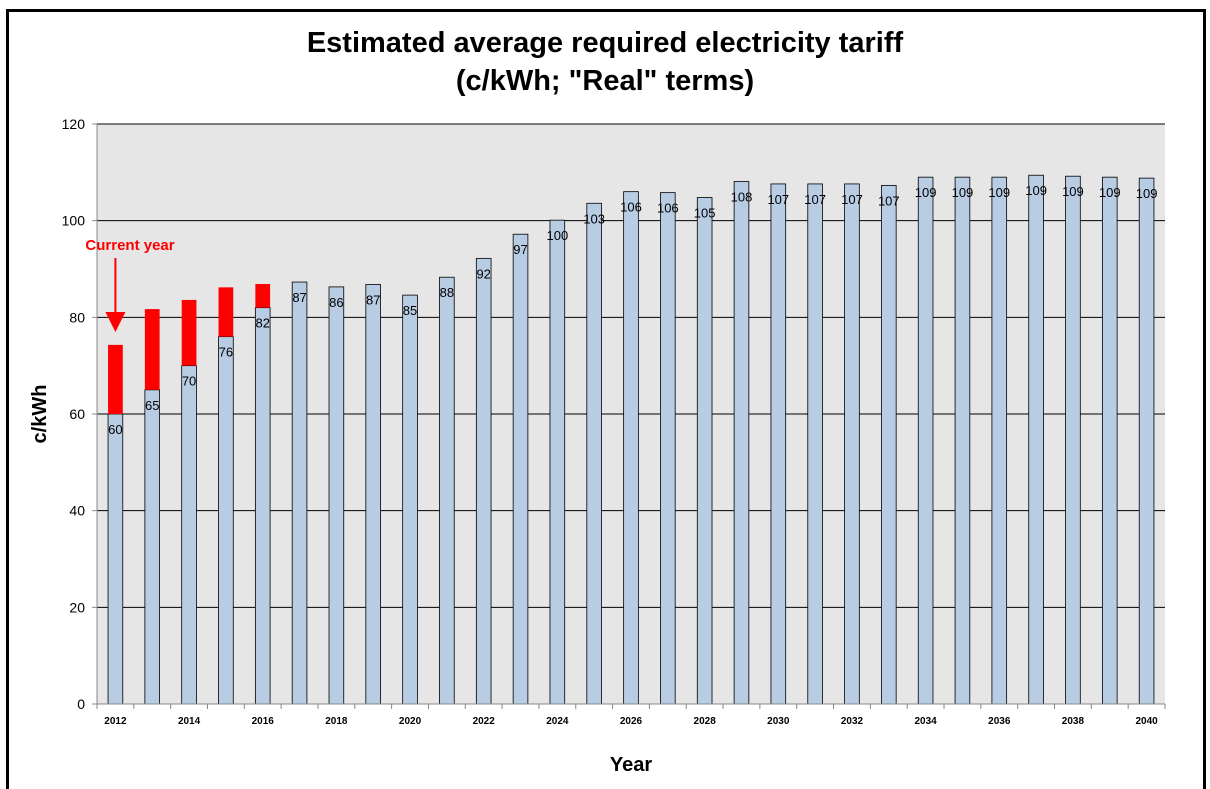 Image resolution: width=1210 pixels, height=789 pixels. Describe the element at coordinates (1073, 440) in the screenshot. I see `bar-base-2038` at that location.